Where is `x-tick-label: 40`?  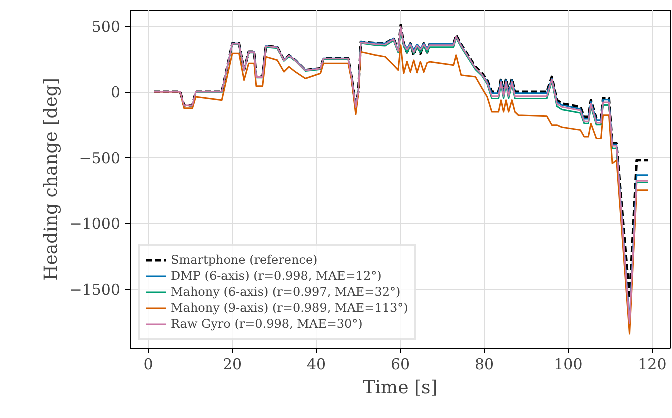 x-tick-label: 40 is located at coordinates (316, 365).